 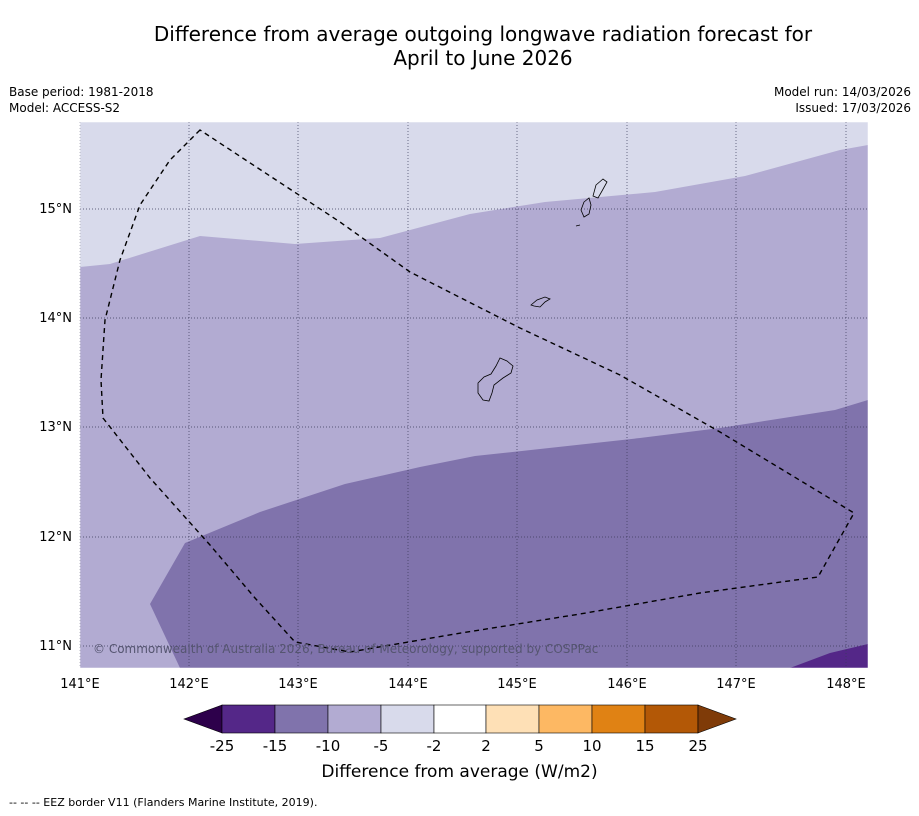 What do you see at coordinates (81, 92) in the screenshot?
I see `base-period: Base period: 1981-2018` at bounding box center [81, 92].